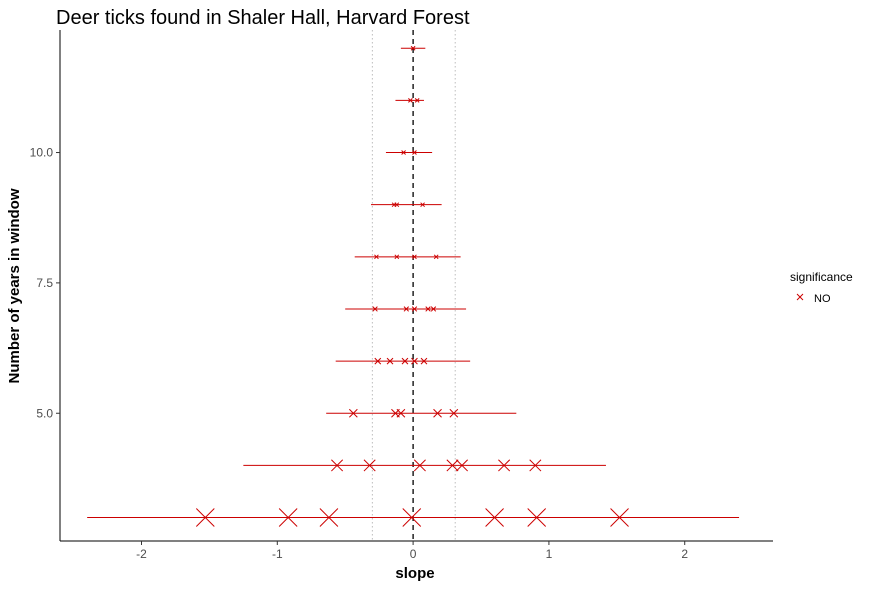  Describe the element at coordinates (684, 554) in the screenshot. I see `x-tick-label: 2` at that location.